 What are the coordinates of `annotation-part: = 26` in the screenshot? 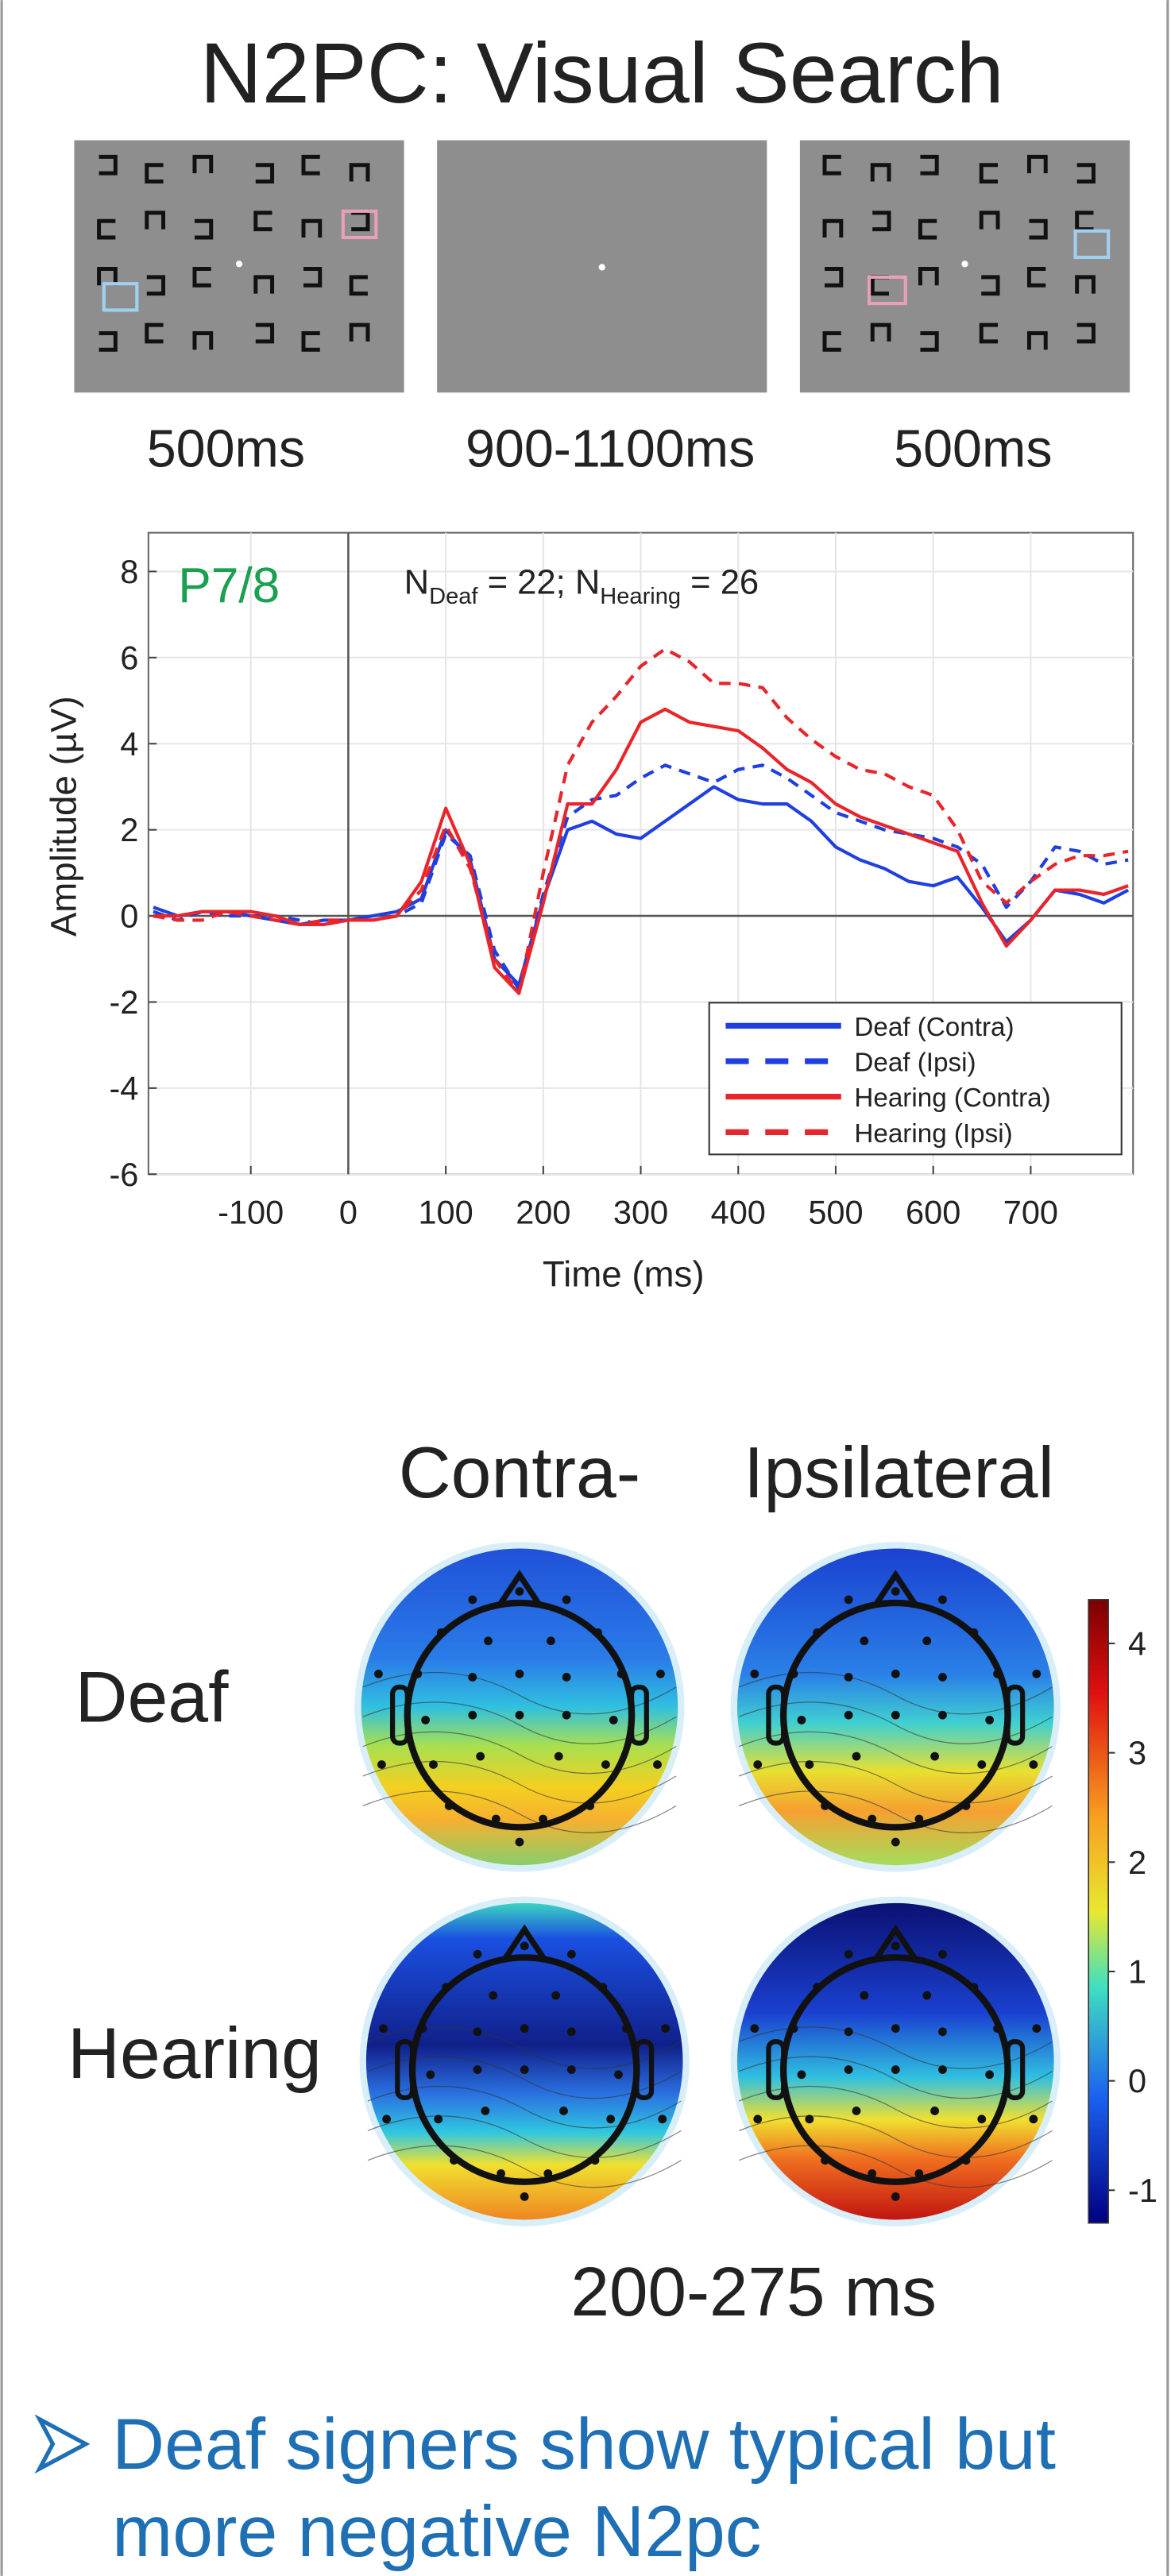 It's located at (720, 582).